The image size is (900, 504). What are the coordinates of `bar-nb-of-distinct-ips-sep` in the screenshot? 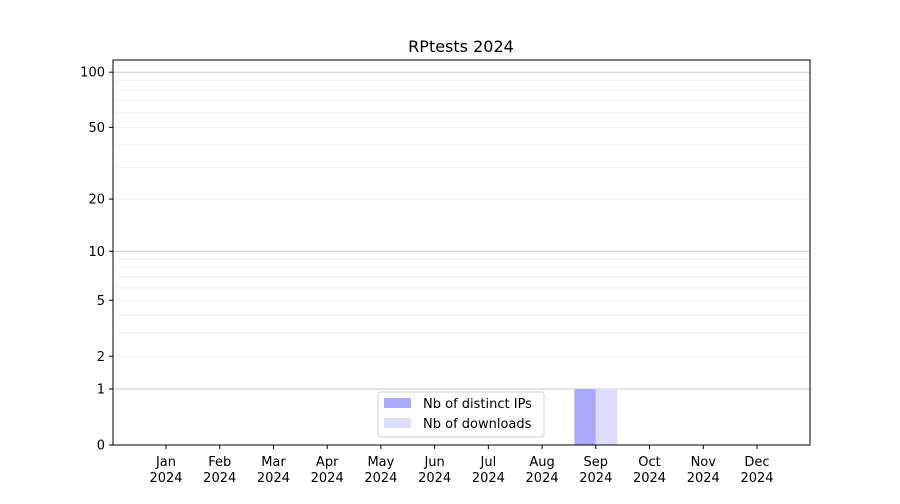 It's located at (585, 417).